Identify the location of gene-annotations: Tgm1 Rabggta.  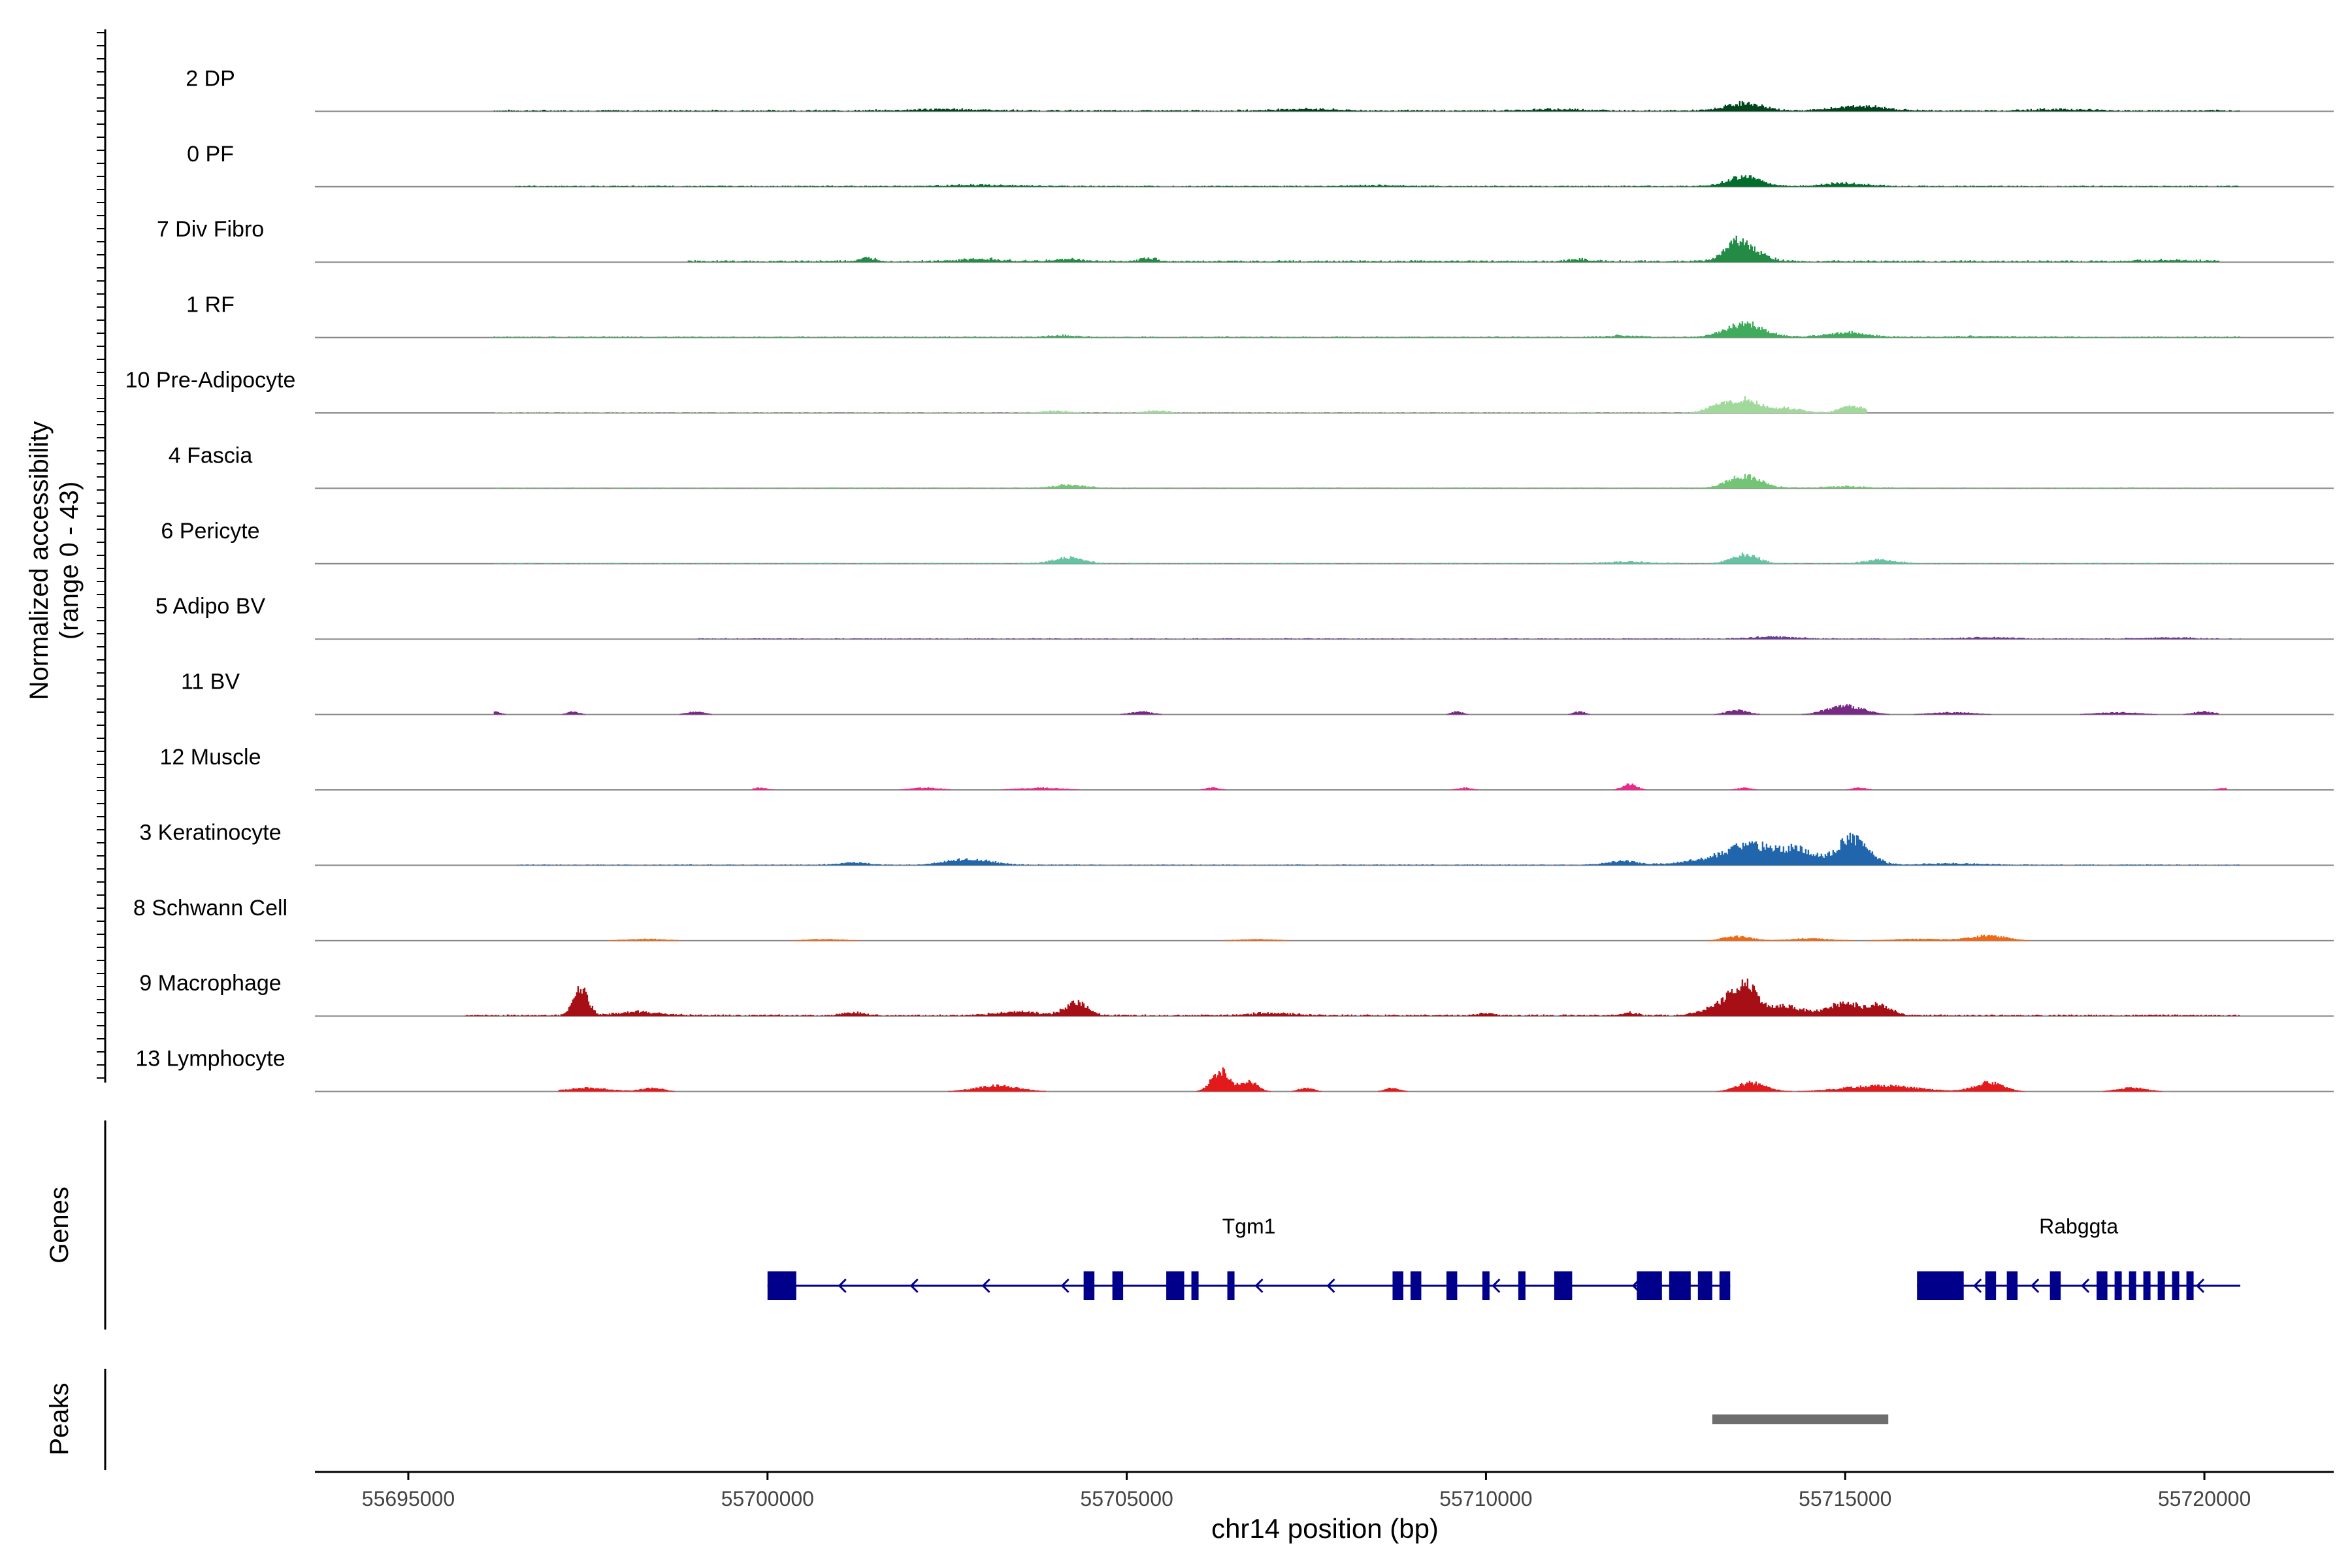
(1504, 1257).